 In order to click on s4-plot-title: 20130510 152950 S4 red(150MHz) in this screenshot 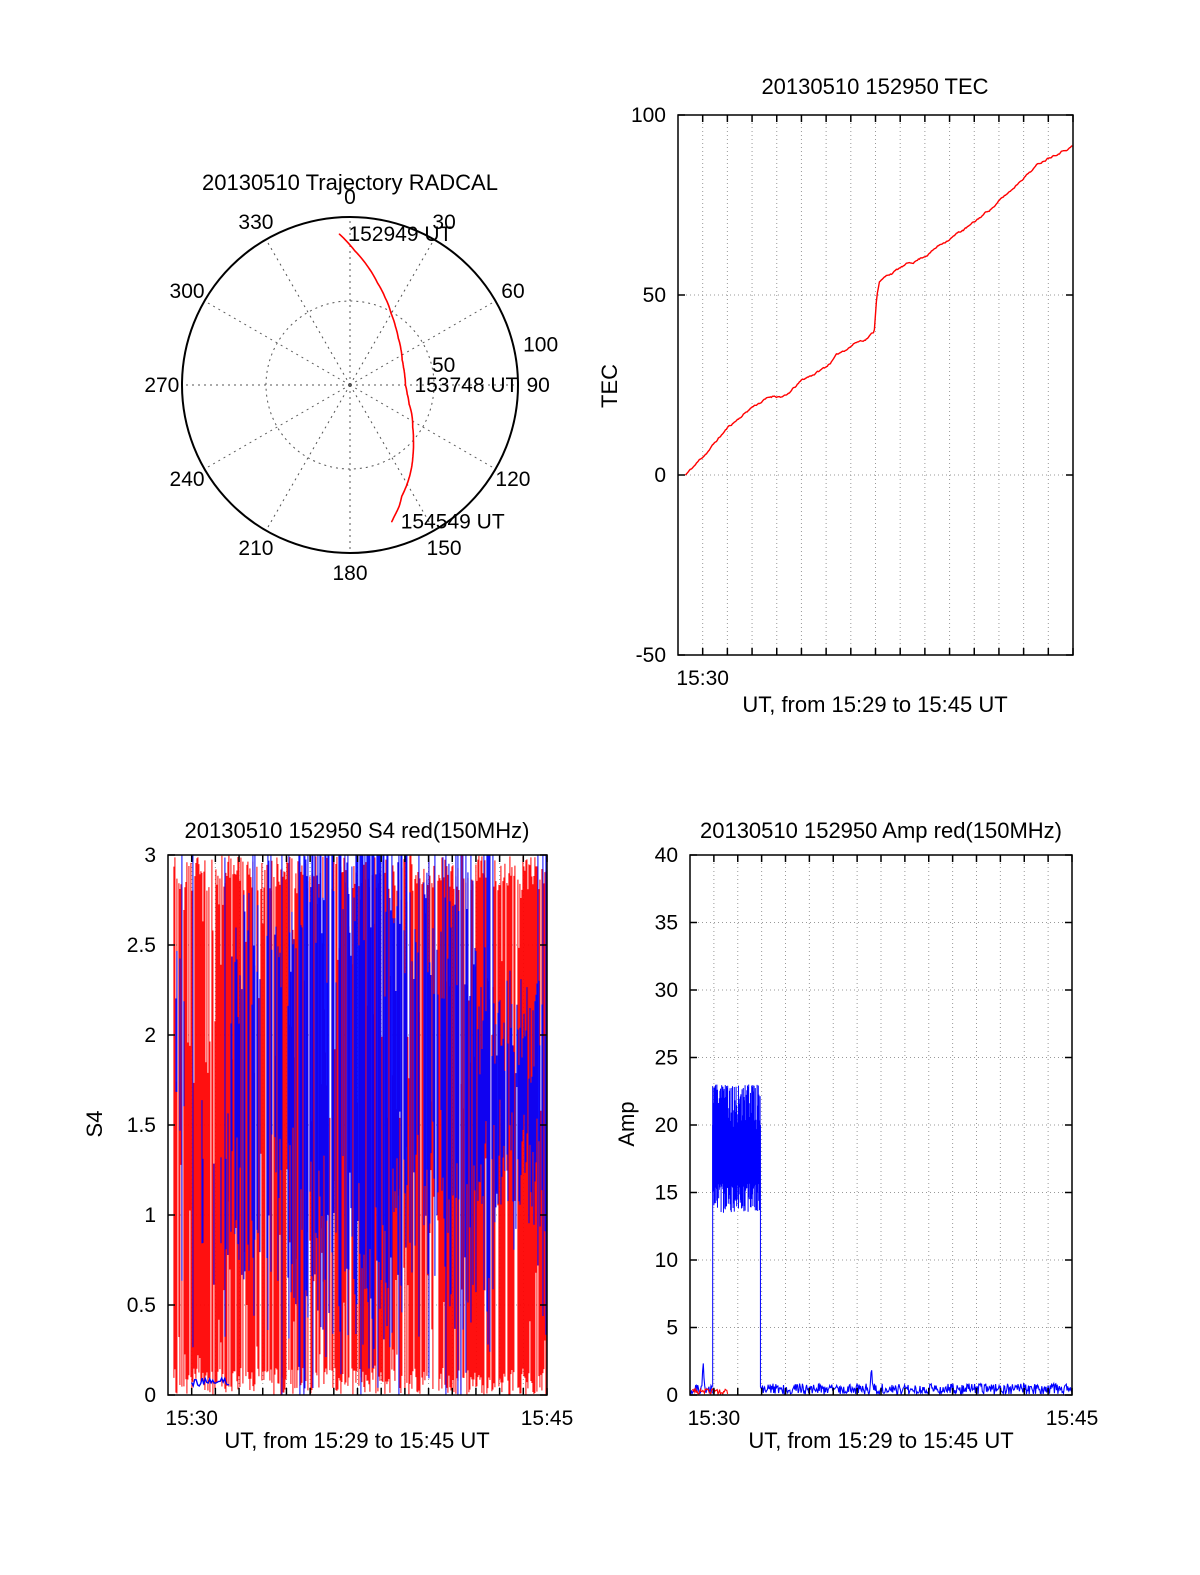, I will do `click(357, 830)`.